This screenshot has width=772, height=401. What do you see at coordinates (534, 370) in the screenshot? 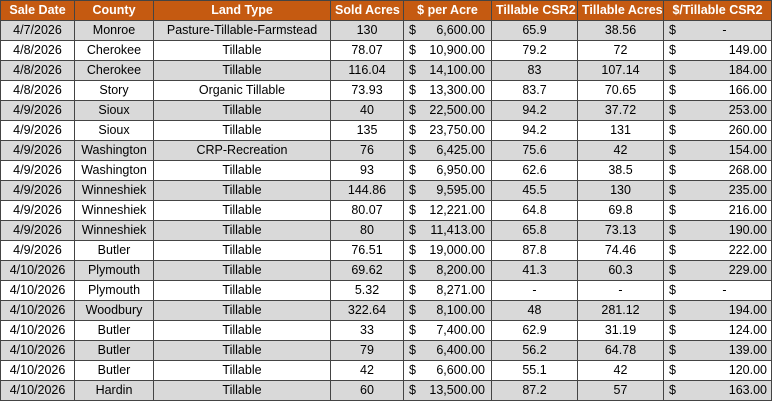
I see `cell-tillable-csr2: 55.1` at bounding box center [534, 370].